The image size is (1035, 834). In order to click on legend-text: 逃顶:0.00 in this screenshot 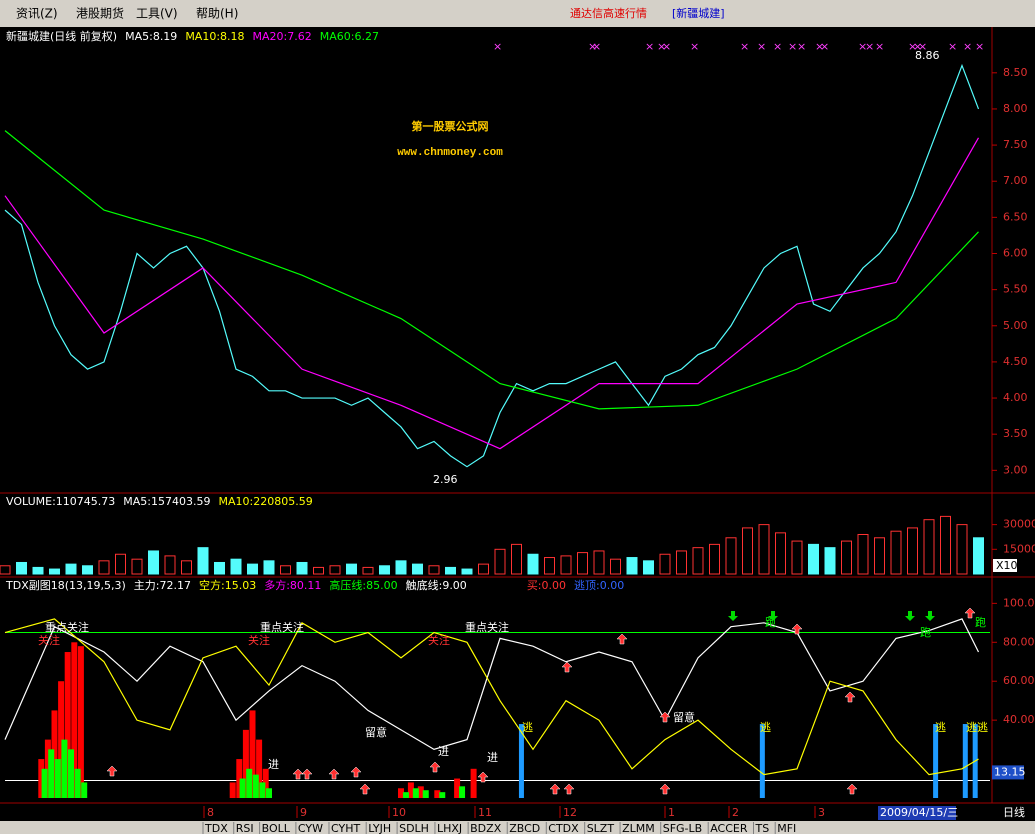, I will do `click(599, 585)`.